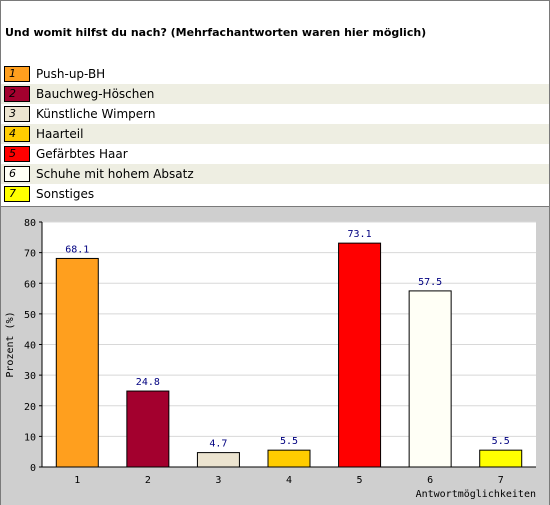  What do you see at coordinates (148, 382) in the screenshot?
I see `bar-value-label: 24.8` at bounding box center [148, 382].